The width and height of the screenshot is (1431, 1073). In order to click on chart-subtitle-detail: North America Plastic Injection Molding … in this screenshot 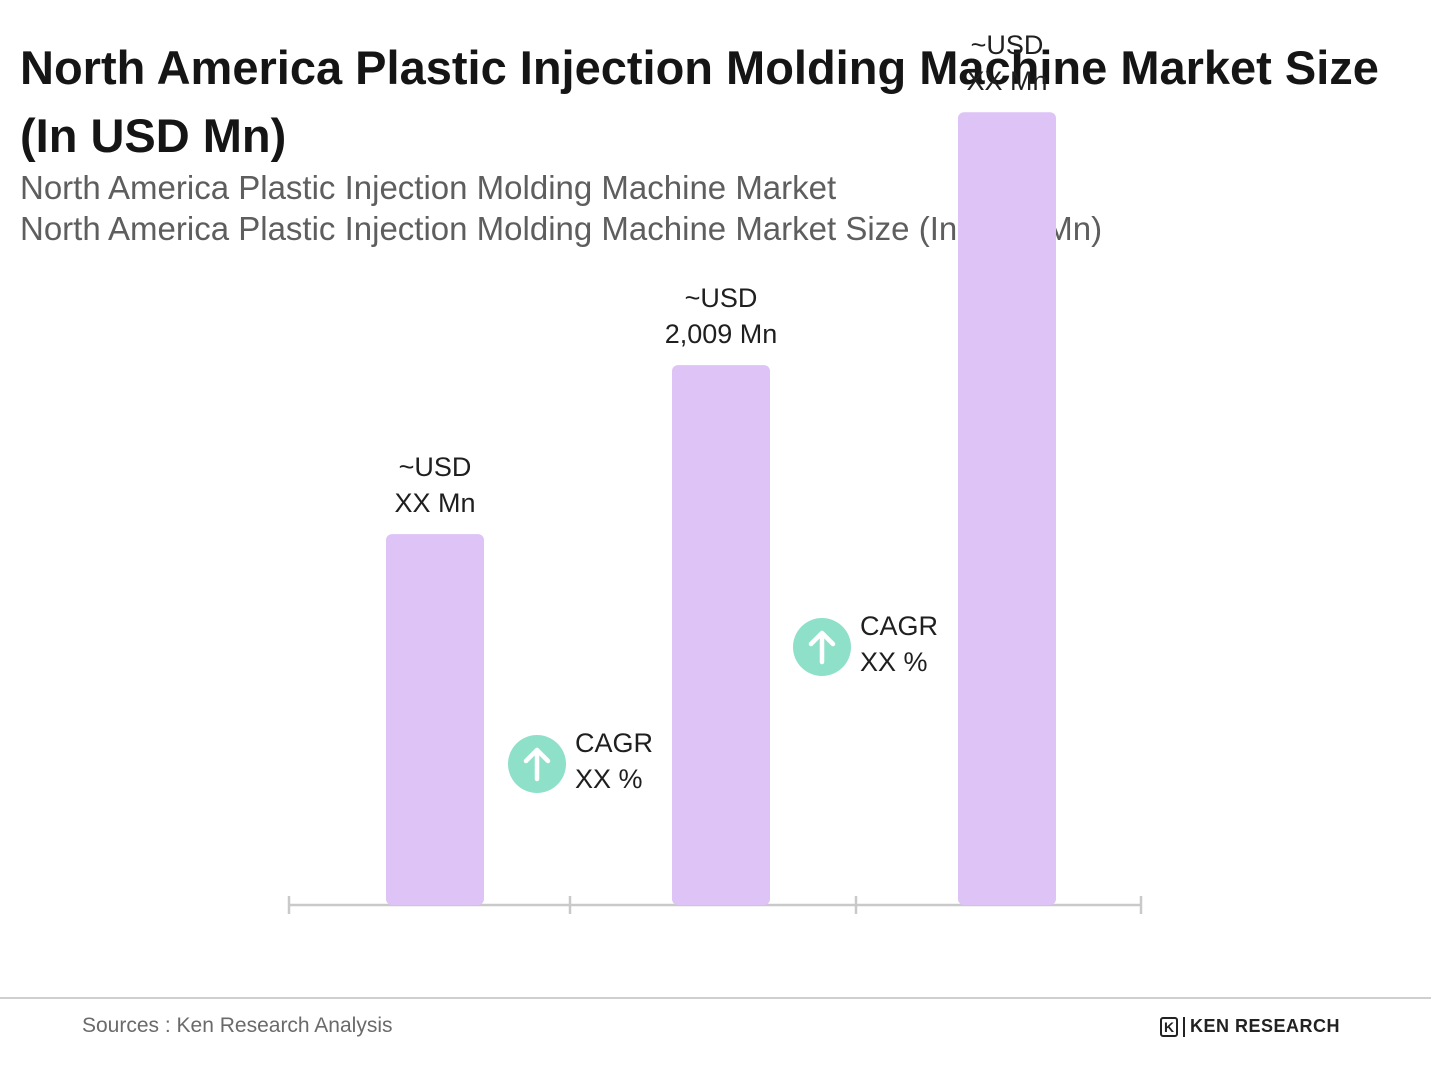, I will do `click(561, 228)`.